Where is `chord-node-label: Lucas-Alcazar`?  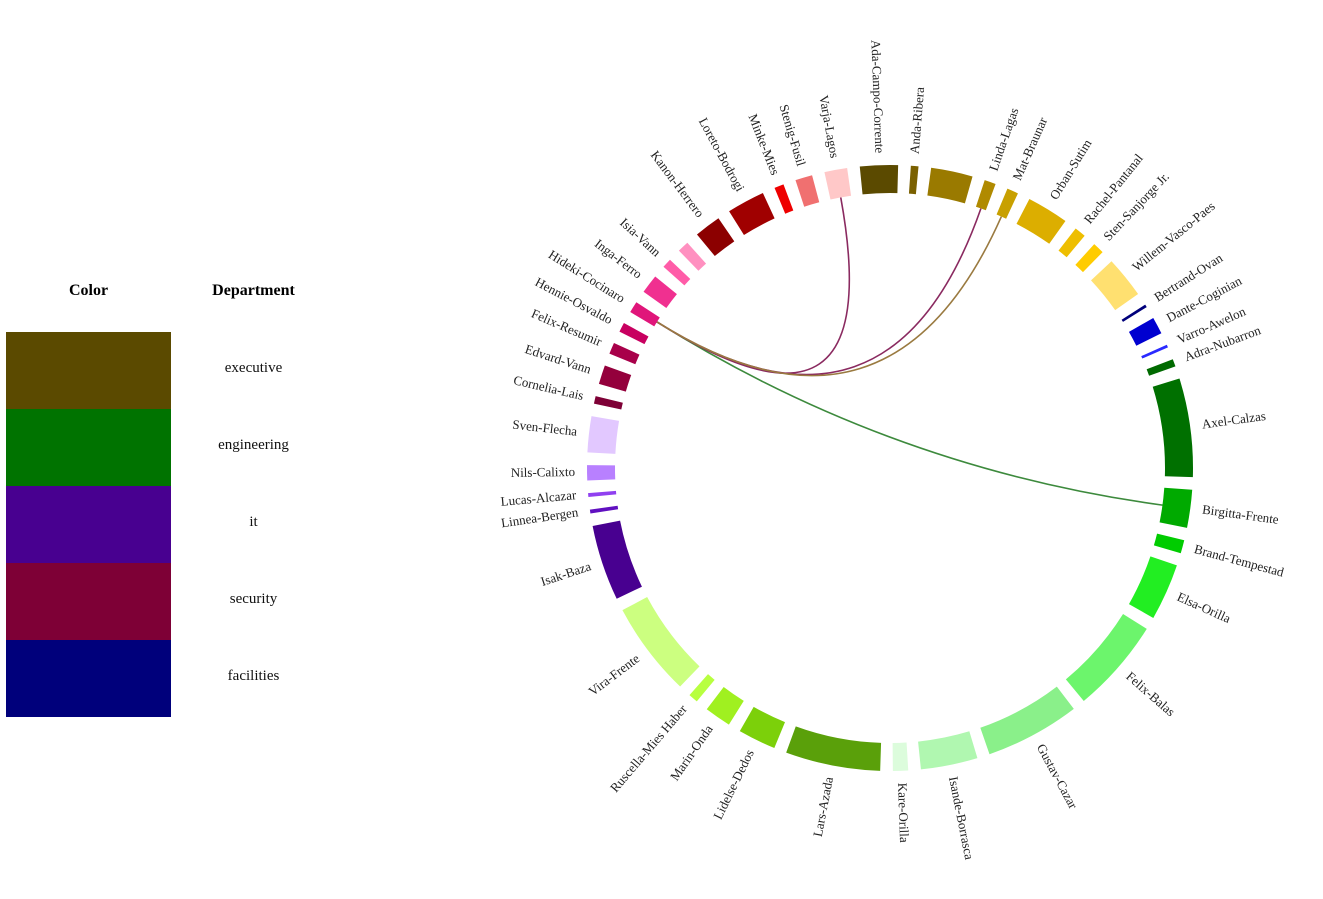 chord-node-label: Lucas-Alcazar is located at coordinates (538, 498).